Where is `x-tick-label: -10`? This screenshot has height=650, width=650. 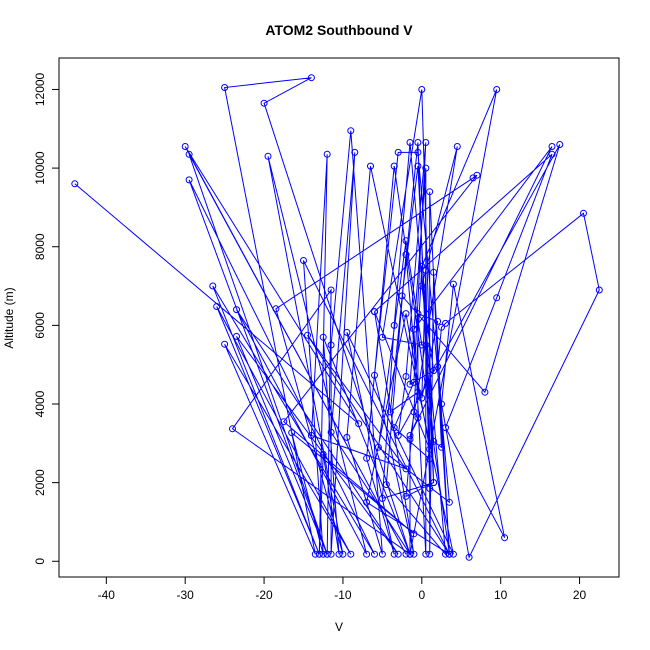 x-tick-label: -10 is located at coordinates (343, 595).